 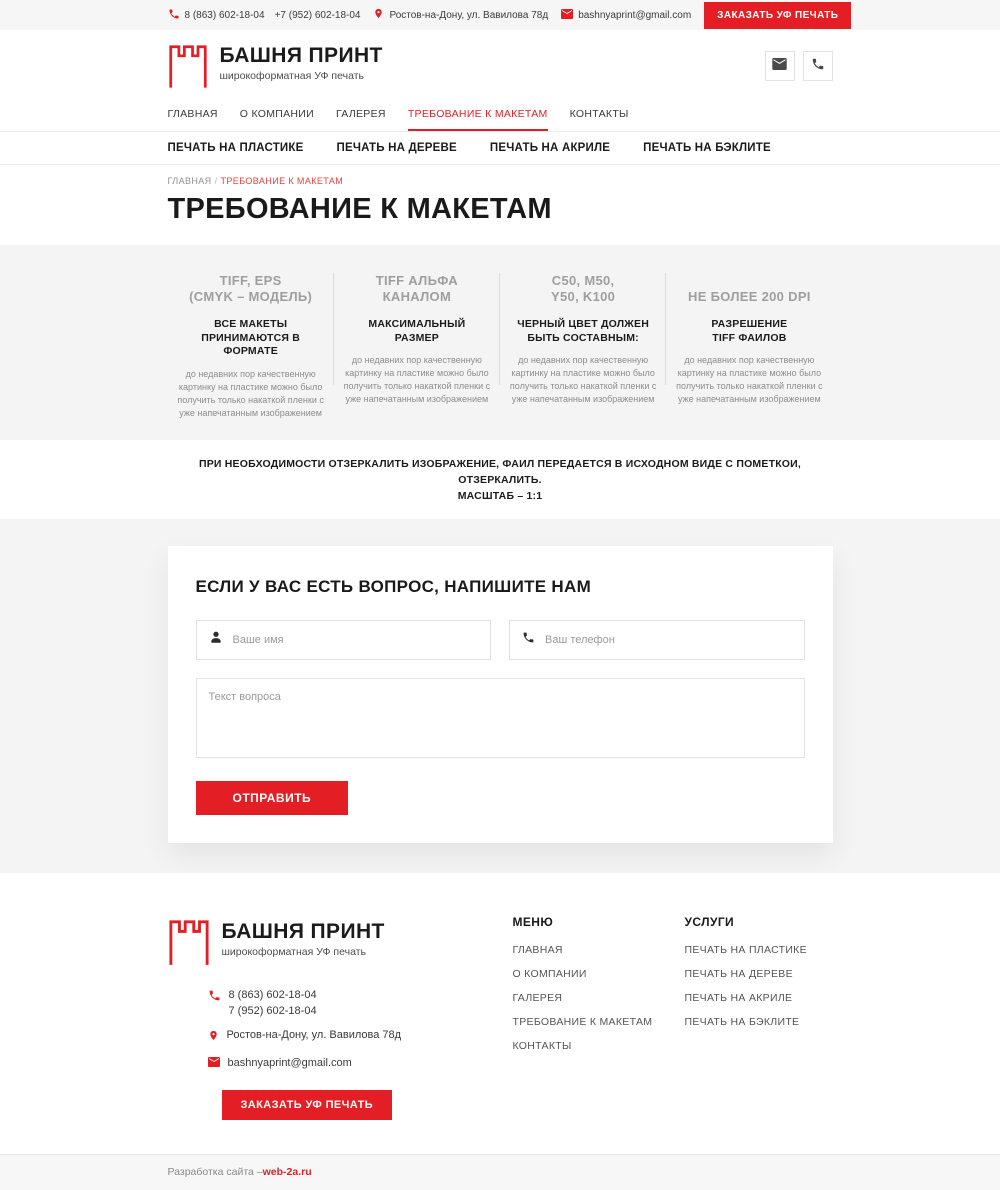 What do you see at coordinates (549, 974) in the screenshot?
I see `footer-menu-o-kompanii: О КОМПАНИИ` at bounding box center [549, 974].